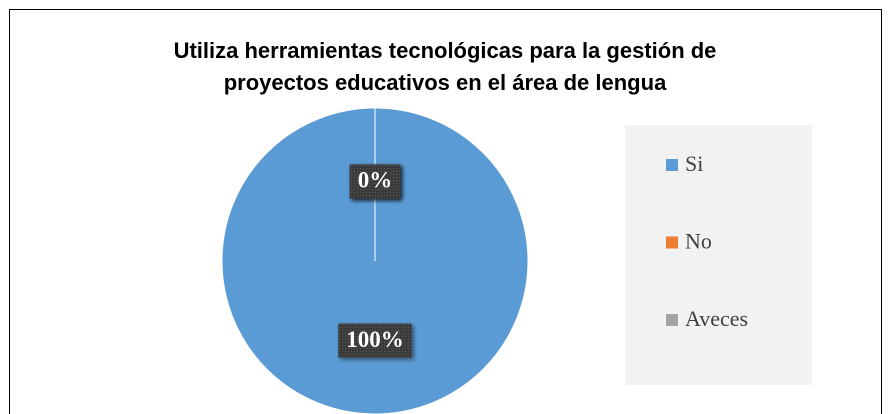  I want to click on value-labels: 100%0%0%, so click(375, 261).